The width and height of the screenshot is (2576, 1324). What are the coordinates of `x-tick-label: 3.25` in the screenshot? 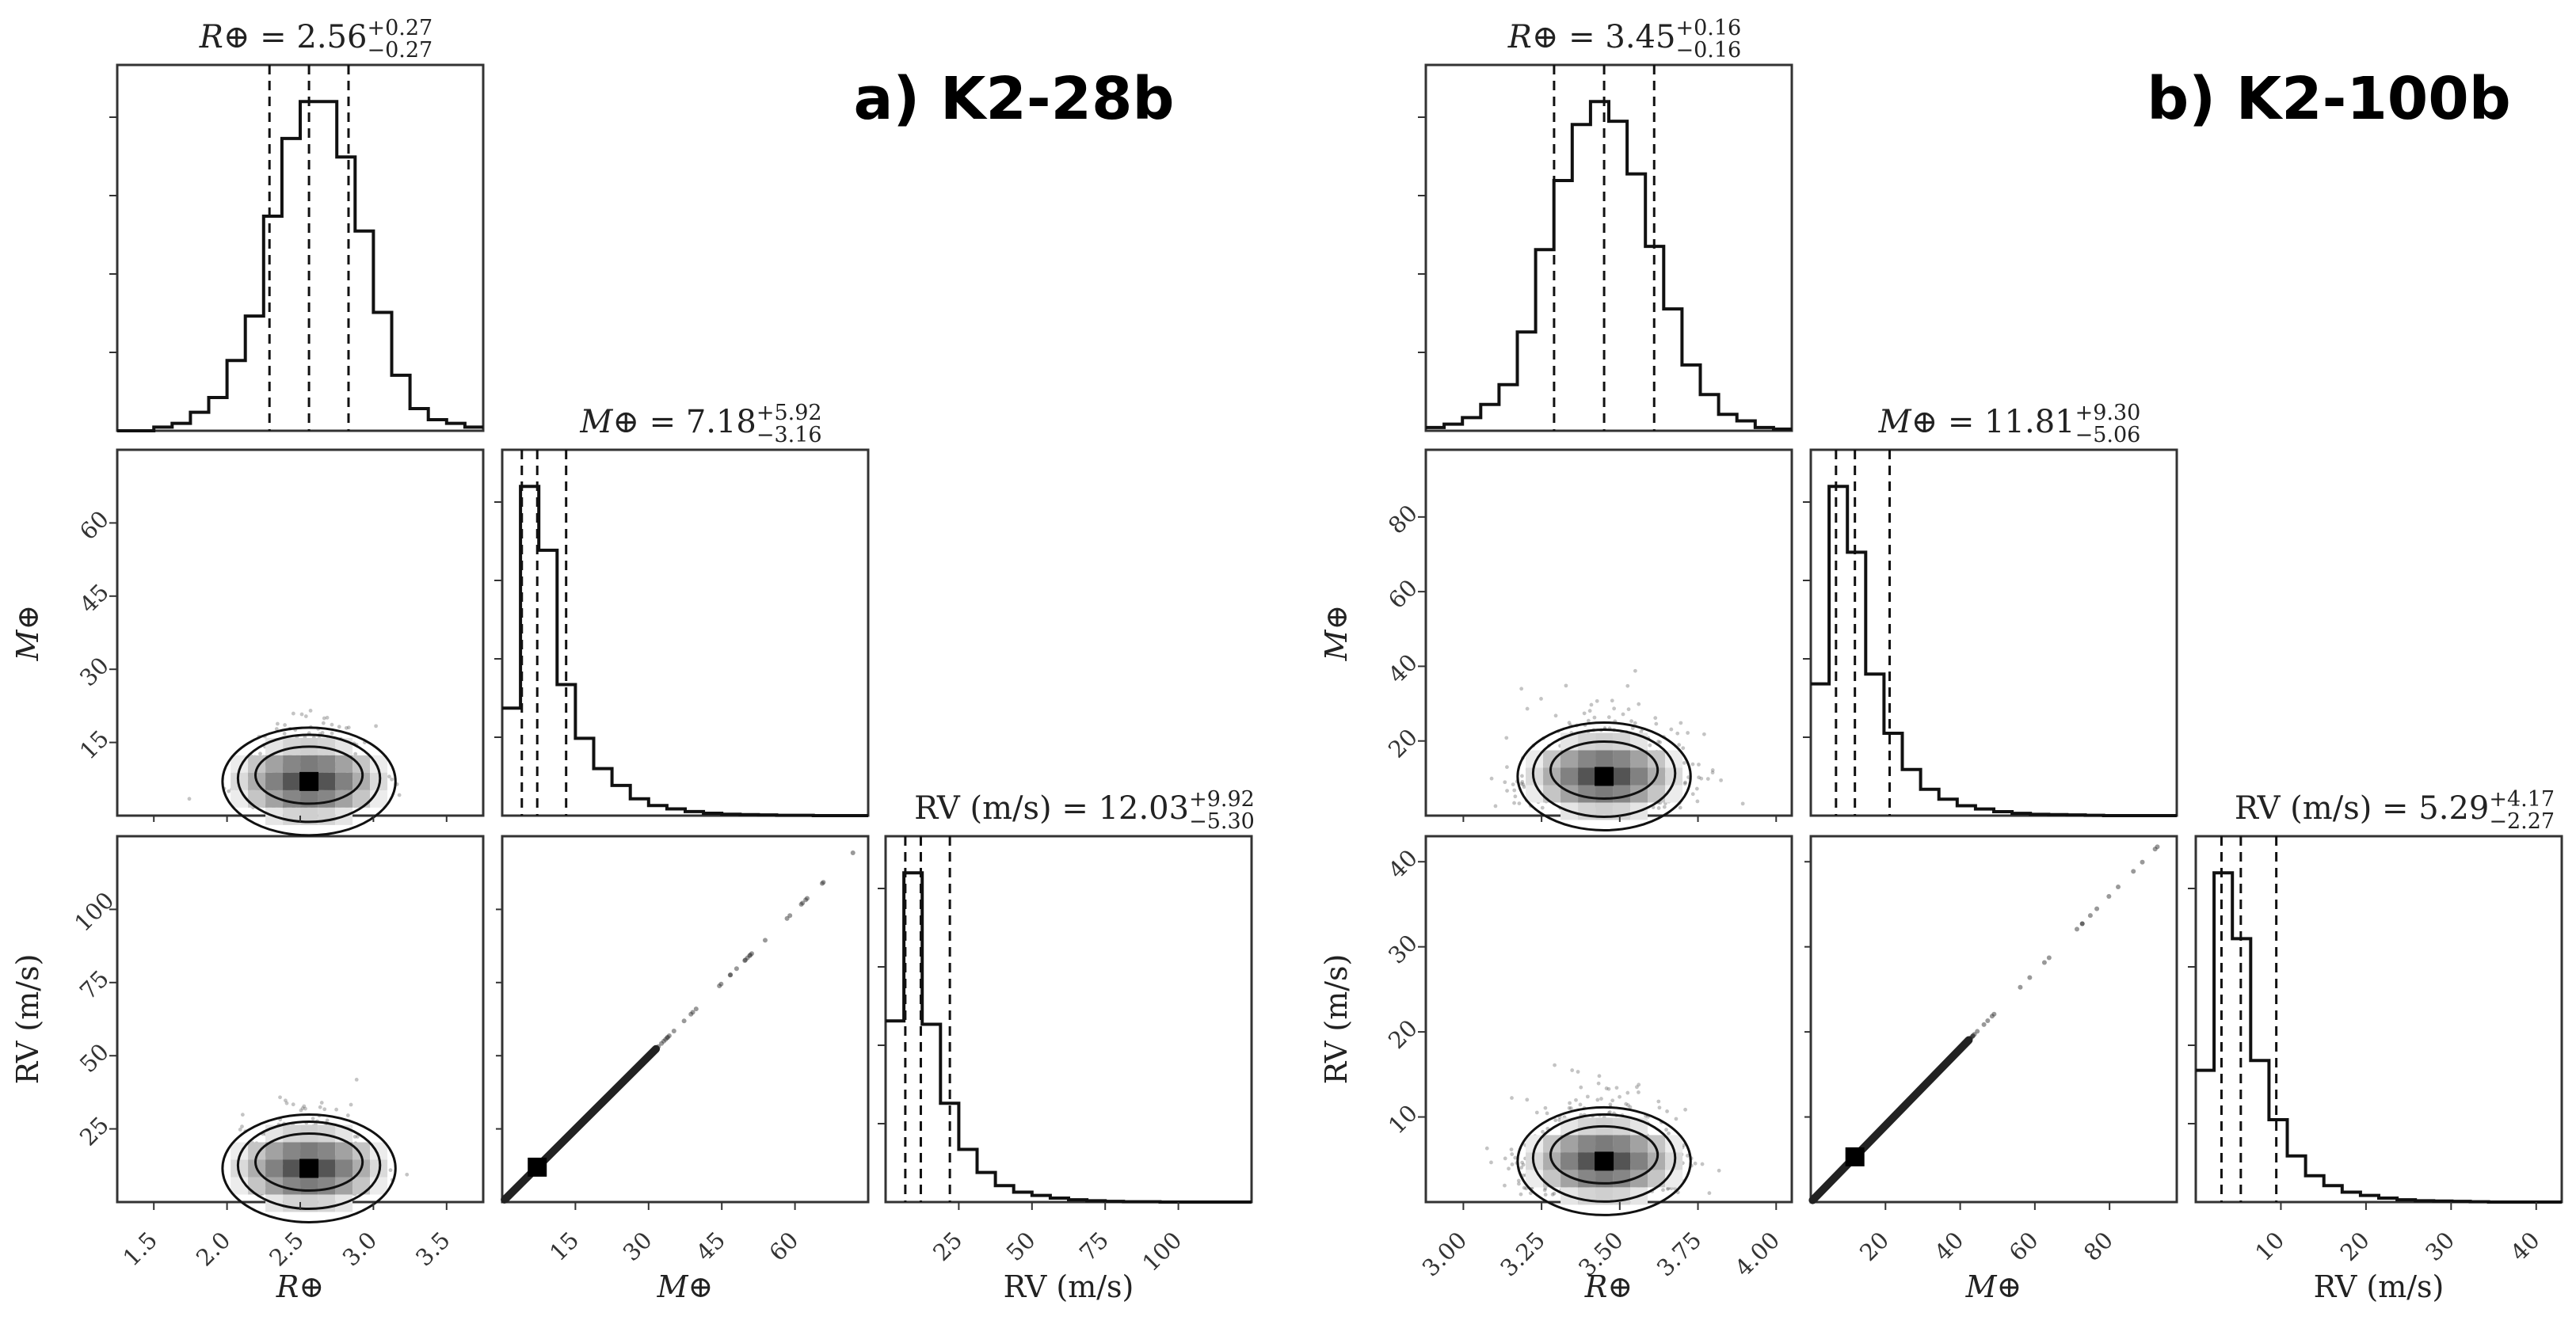 It's located at (1523, 1254).